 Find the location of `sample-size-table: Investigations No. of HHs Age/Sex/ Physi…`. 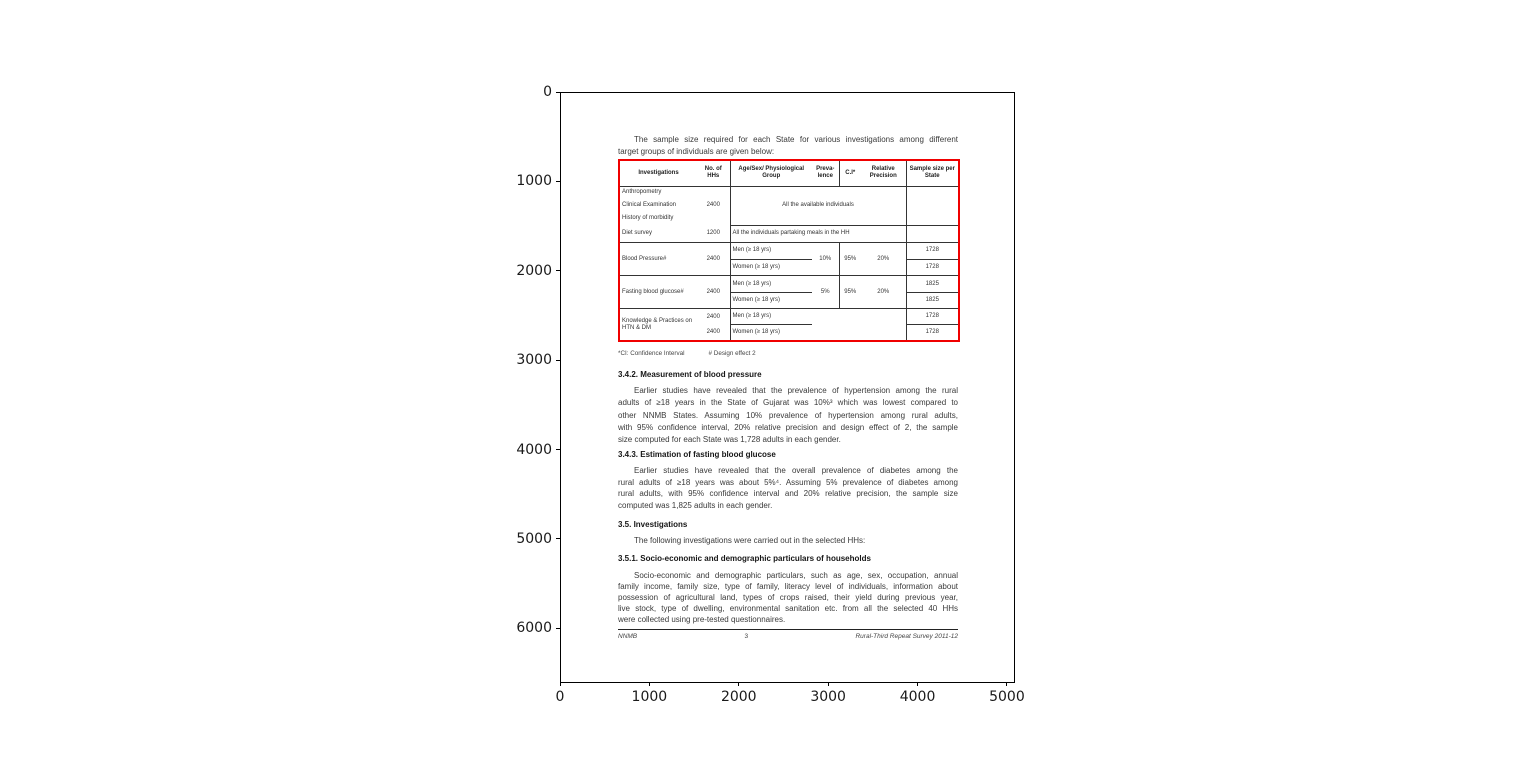

sample-size-table: Investigations No. of HHs Age/Sex/ Physi… is located at coordinates (789, 250).